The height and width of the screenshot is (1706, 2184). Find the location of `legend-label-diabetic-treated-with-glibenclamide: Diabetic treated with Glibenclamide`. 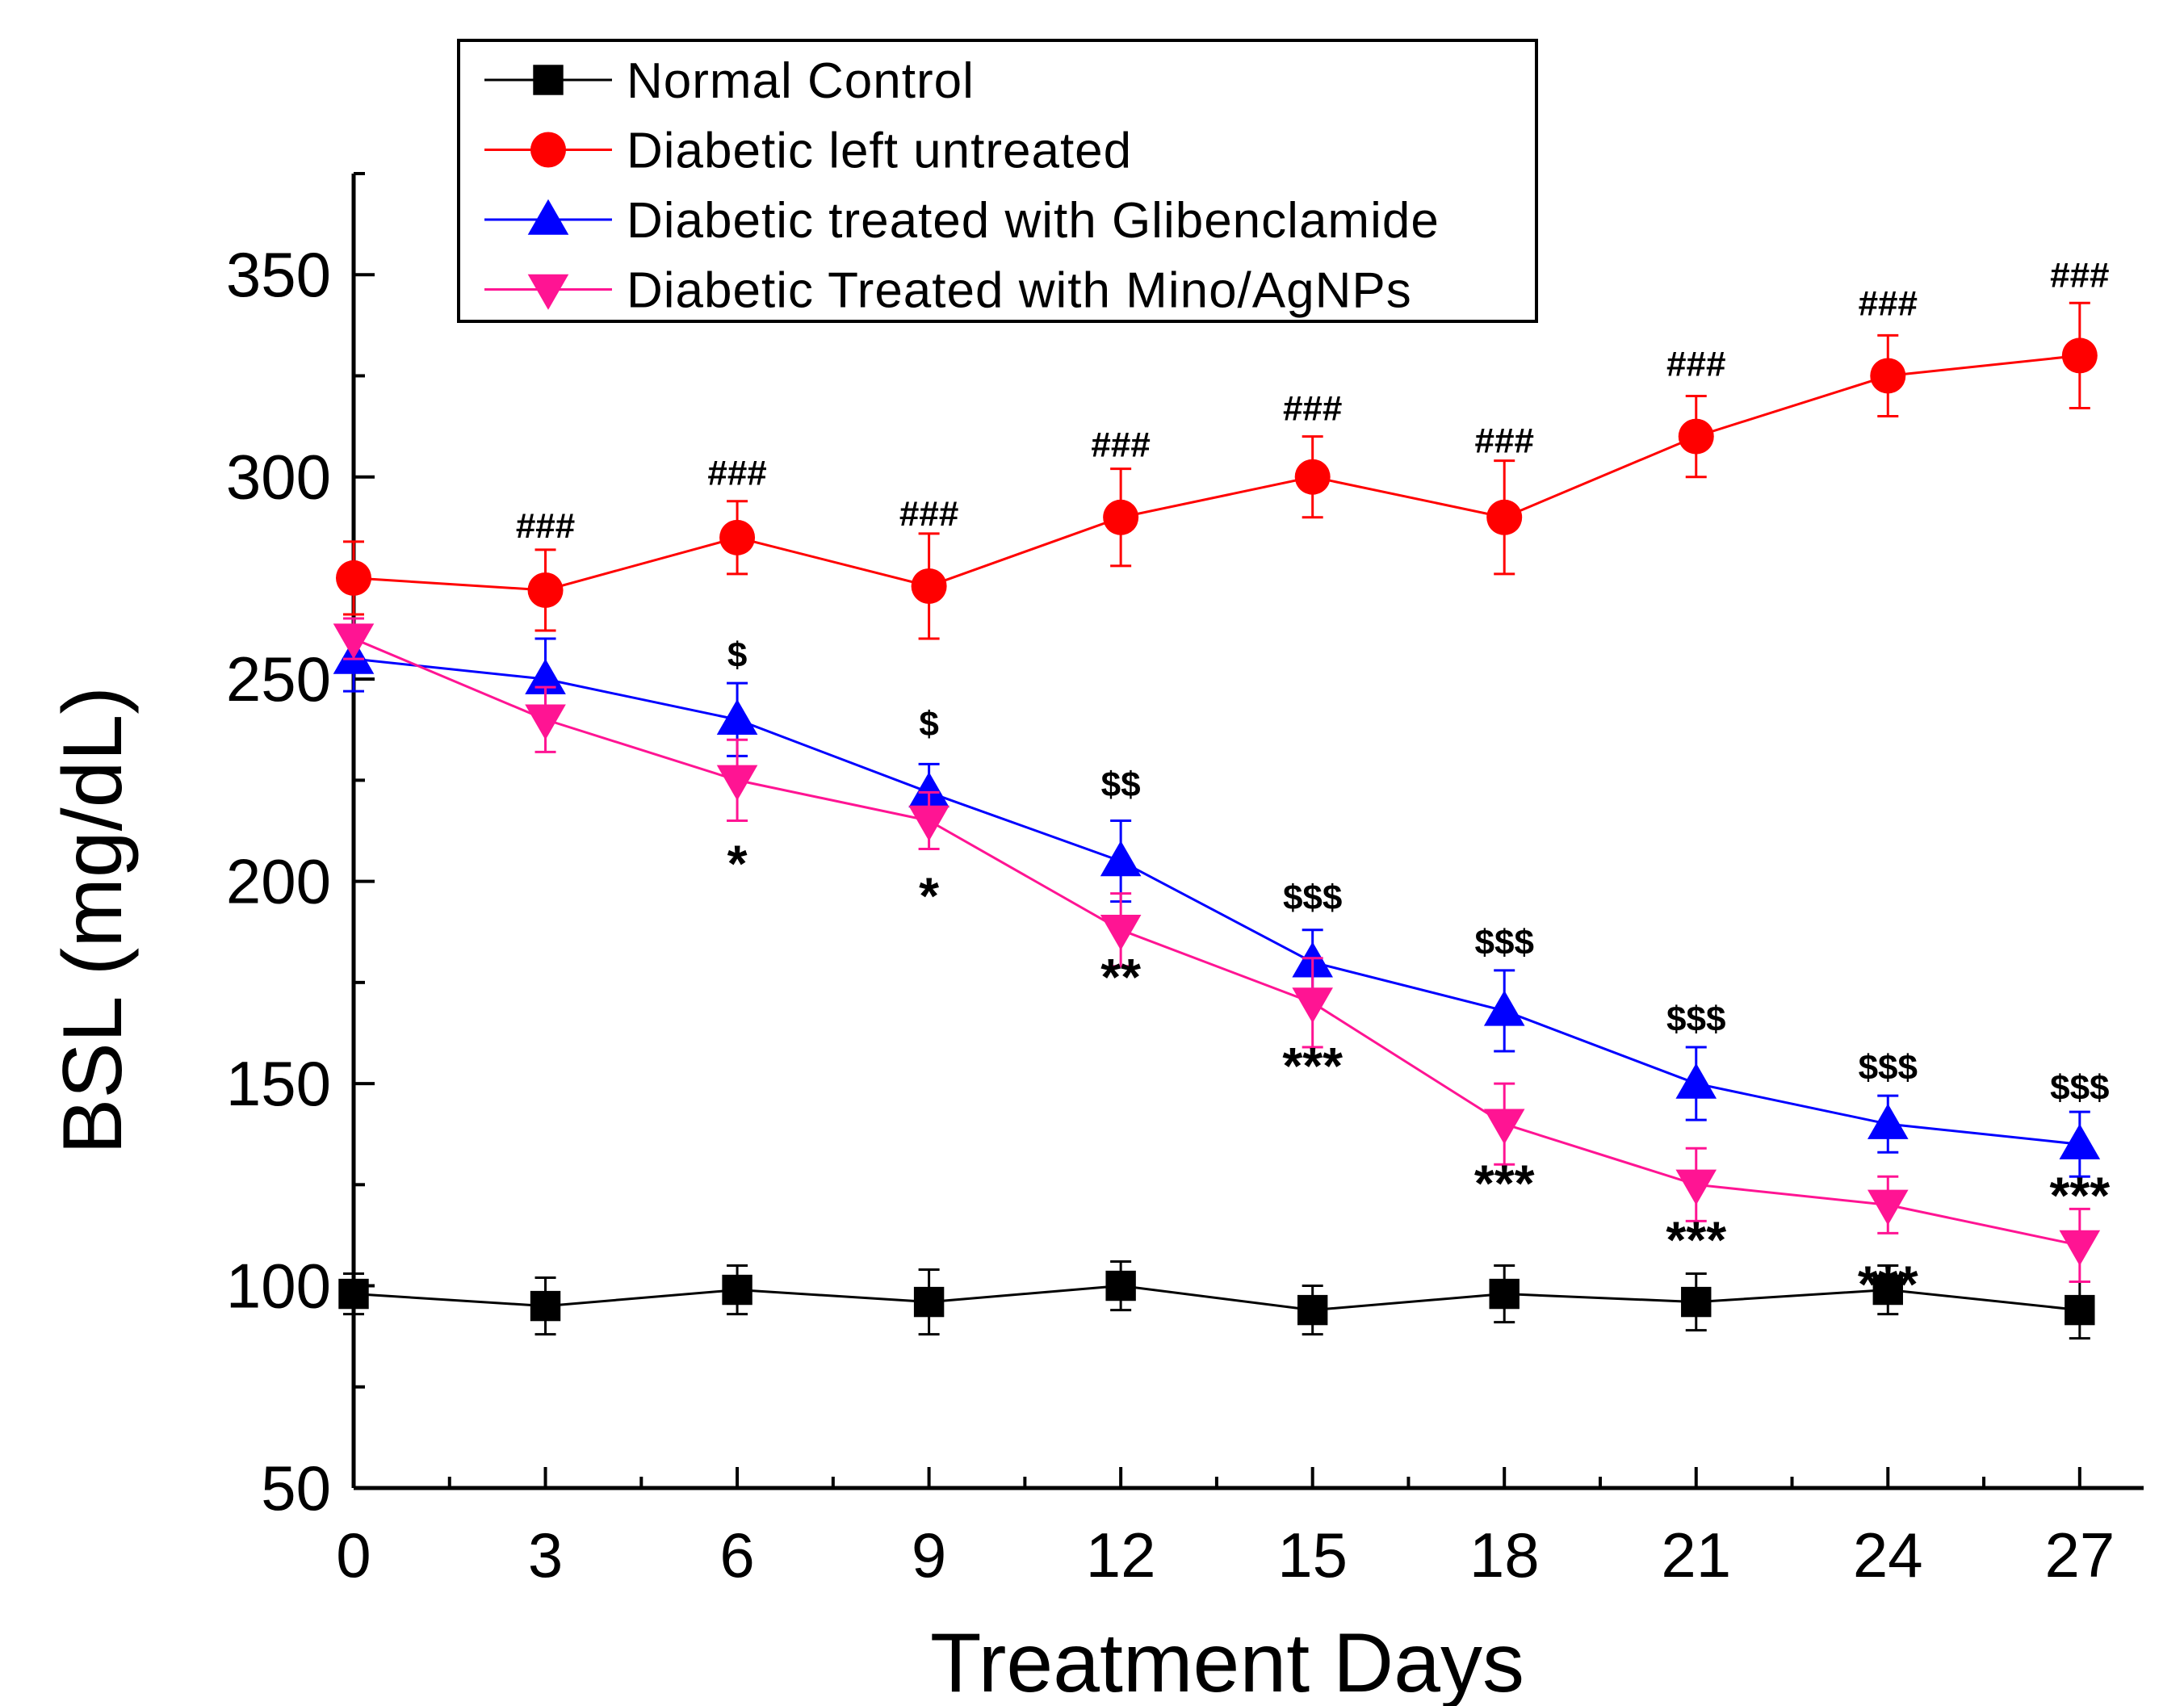

legend-label-diabetic-treated-with-glibenclamide: Diabetic treated with Glibenclamide is located at coordinates (1033, 221).